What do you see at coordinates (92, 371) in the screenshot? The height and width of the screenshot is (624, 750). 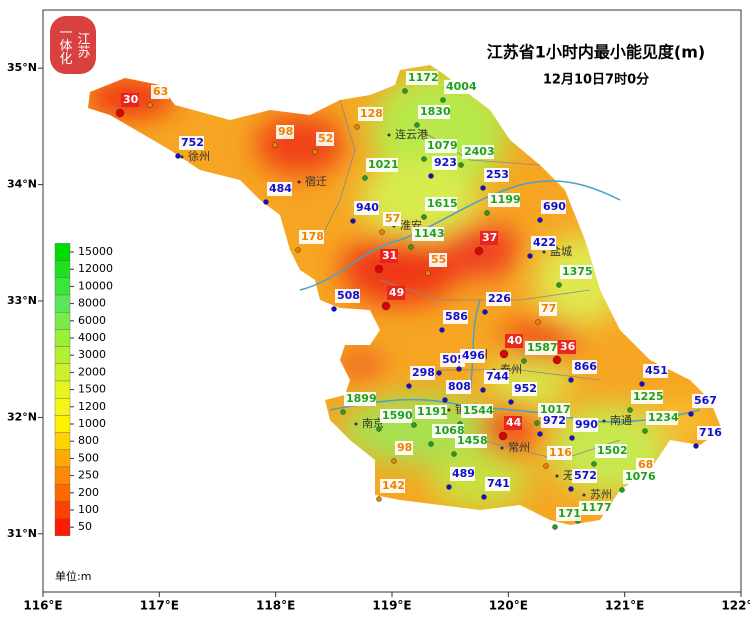 I see `legend-label: 2000` at bounding box center [92, 371].